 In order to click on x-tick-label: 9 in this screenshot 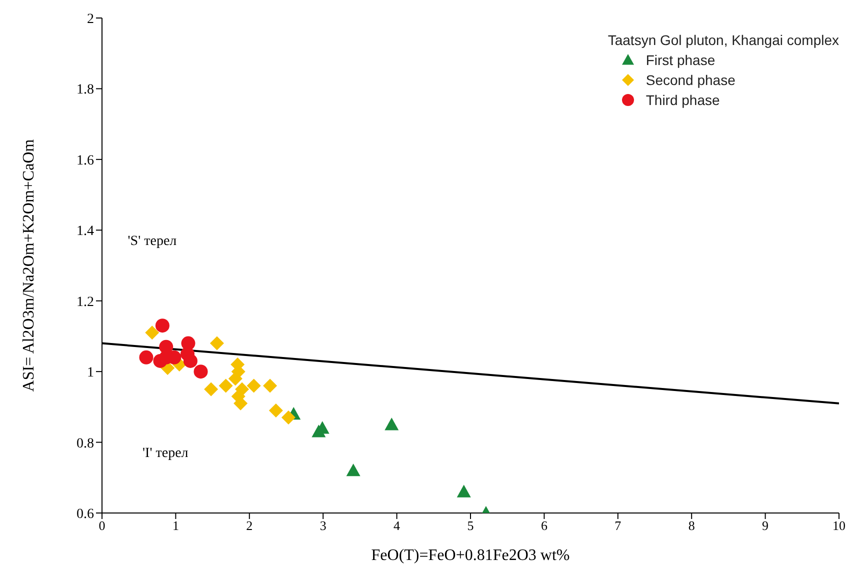, I will do `click(765, 526)`.